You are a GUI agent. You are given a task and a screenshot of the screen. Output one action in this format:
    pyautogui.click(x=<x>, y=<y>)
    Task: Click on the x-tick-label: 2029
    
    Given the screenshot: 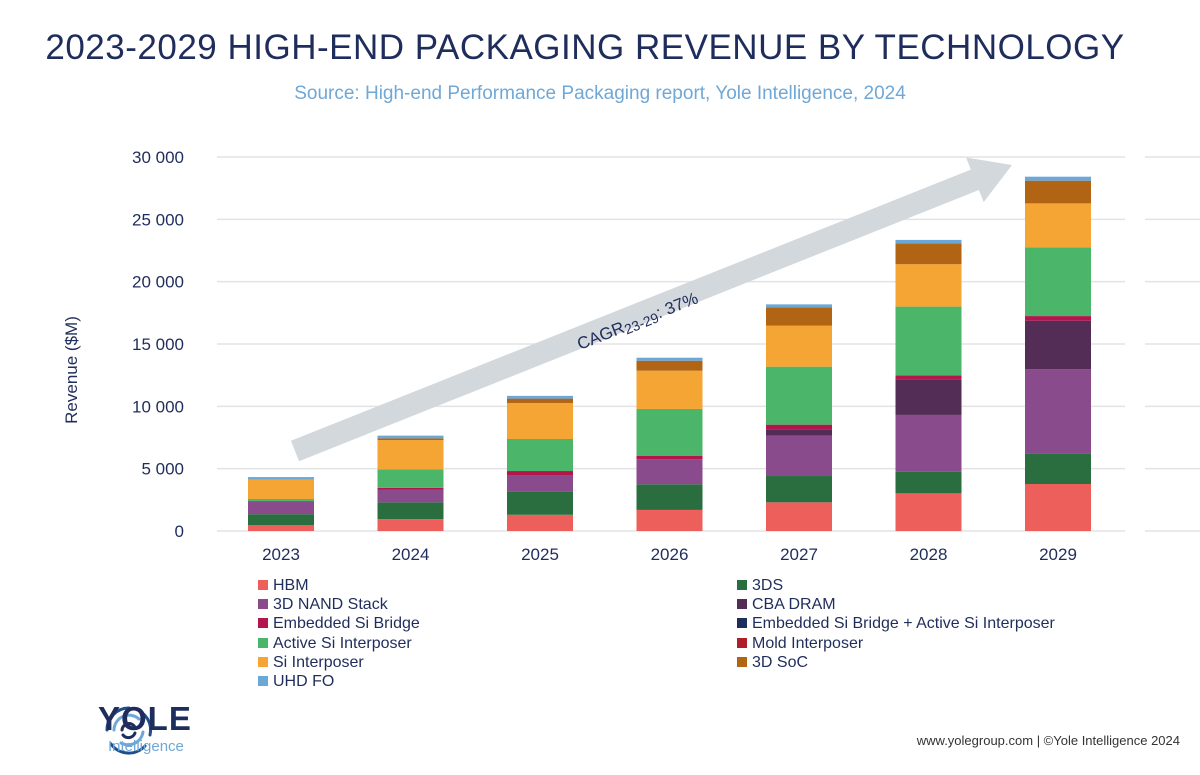 What is the action you would take?
    pyautogui.click(x=1058, y=554)
    